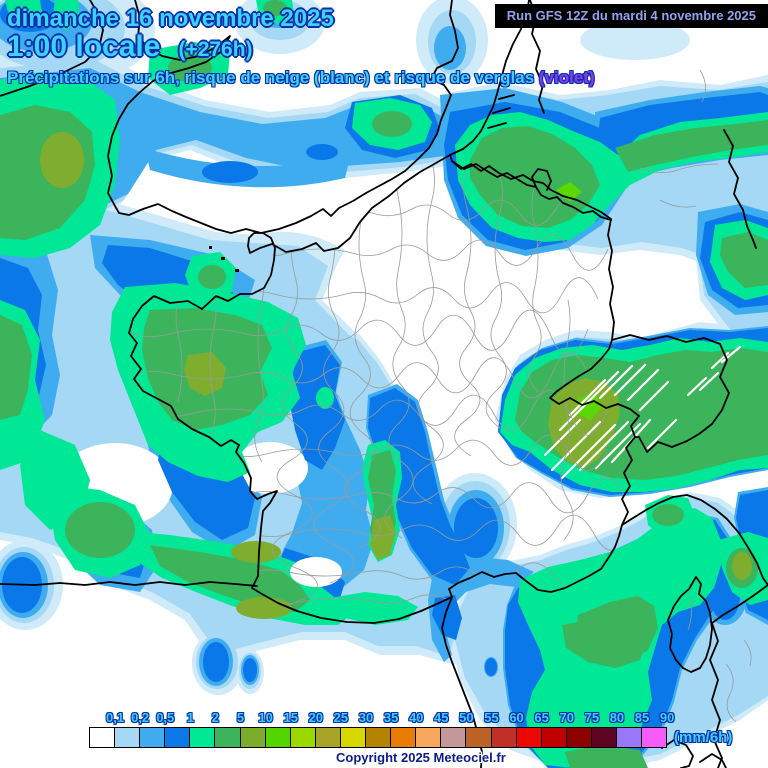  I want to click on legend-tick-label: 70, so click(566, 717).